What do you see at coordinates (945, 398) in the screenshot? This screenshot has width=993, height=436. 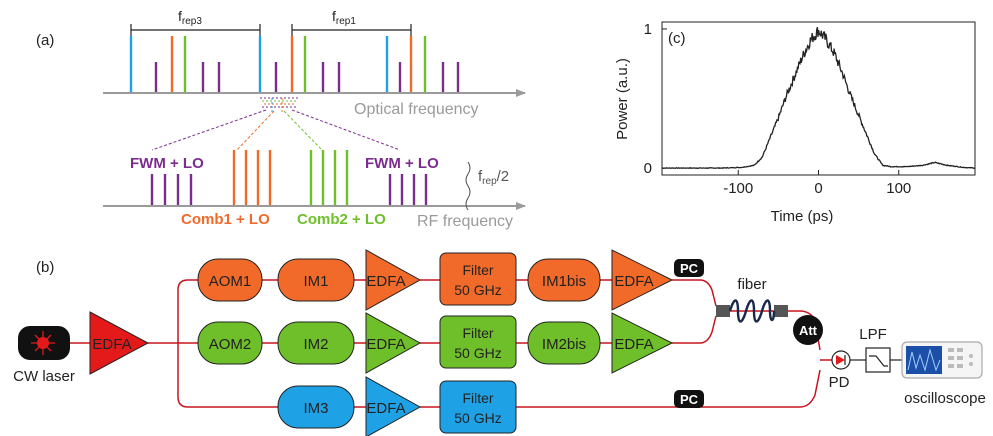 I see `oscilloscope-label: oscilloscope` at bounding box center [945, 398].